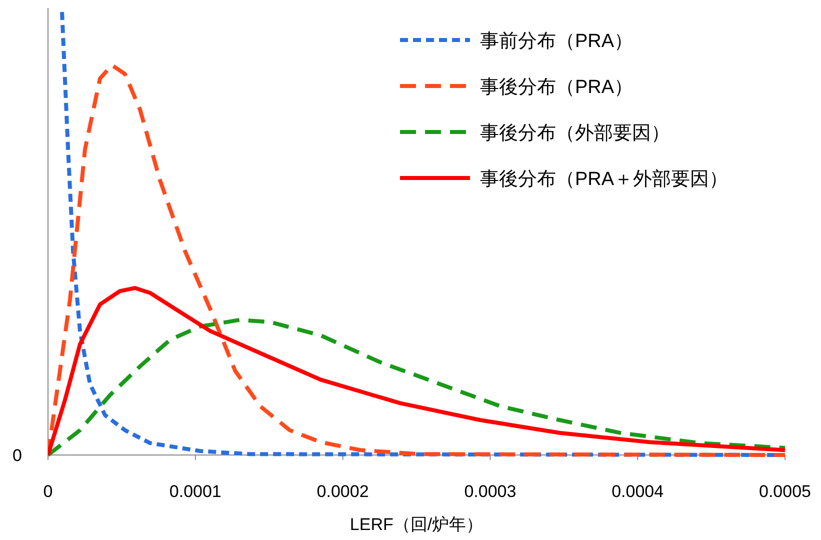 Image resolution: width=821 pixels, height=540 pixels. I want to click on x-tick-label: 0.0002, so click(342, 491).